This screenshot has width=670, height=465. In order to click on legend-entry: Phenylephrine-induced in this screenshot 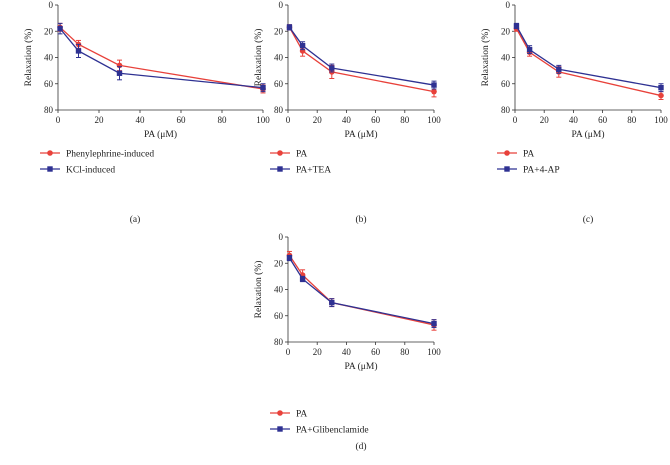, I will do `click(97, 155)`.